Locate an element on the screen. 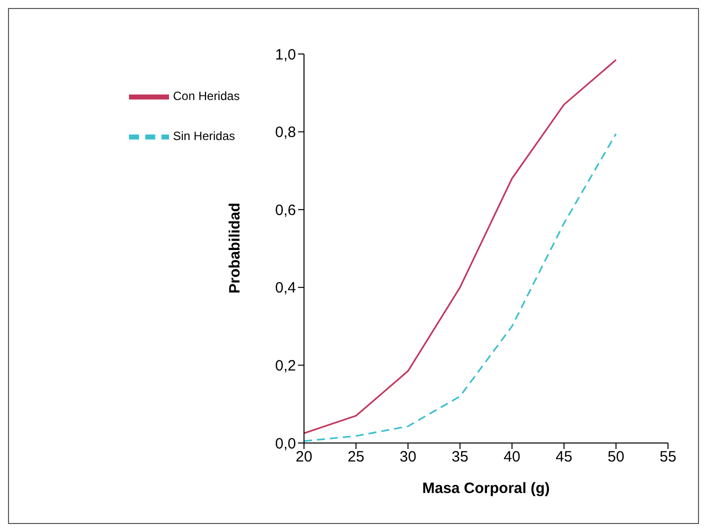 The image size is (707, 532). y-tick-label: 0,0 is located at coordinates (285, 443).